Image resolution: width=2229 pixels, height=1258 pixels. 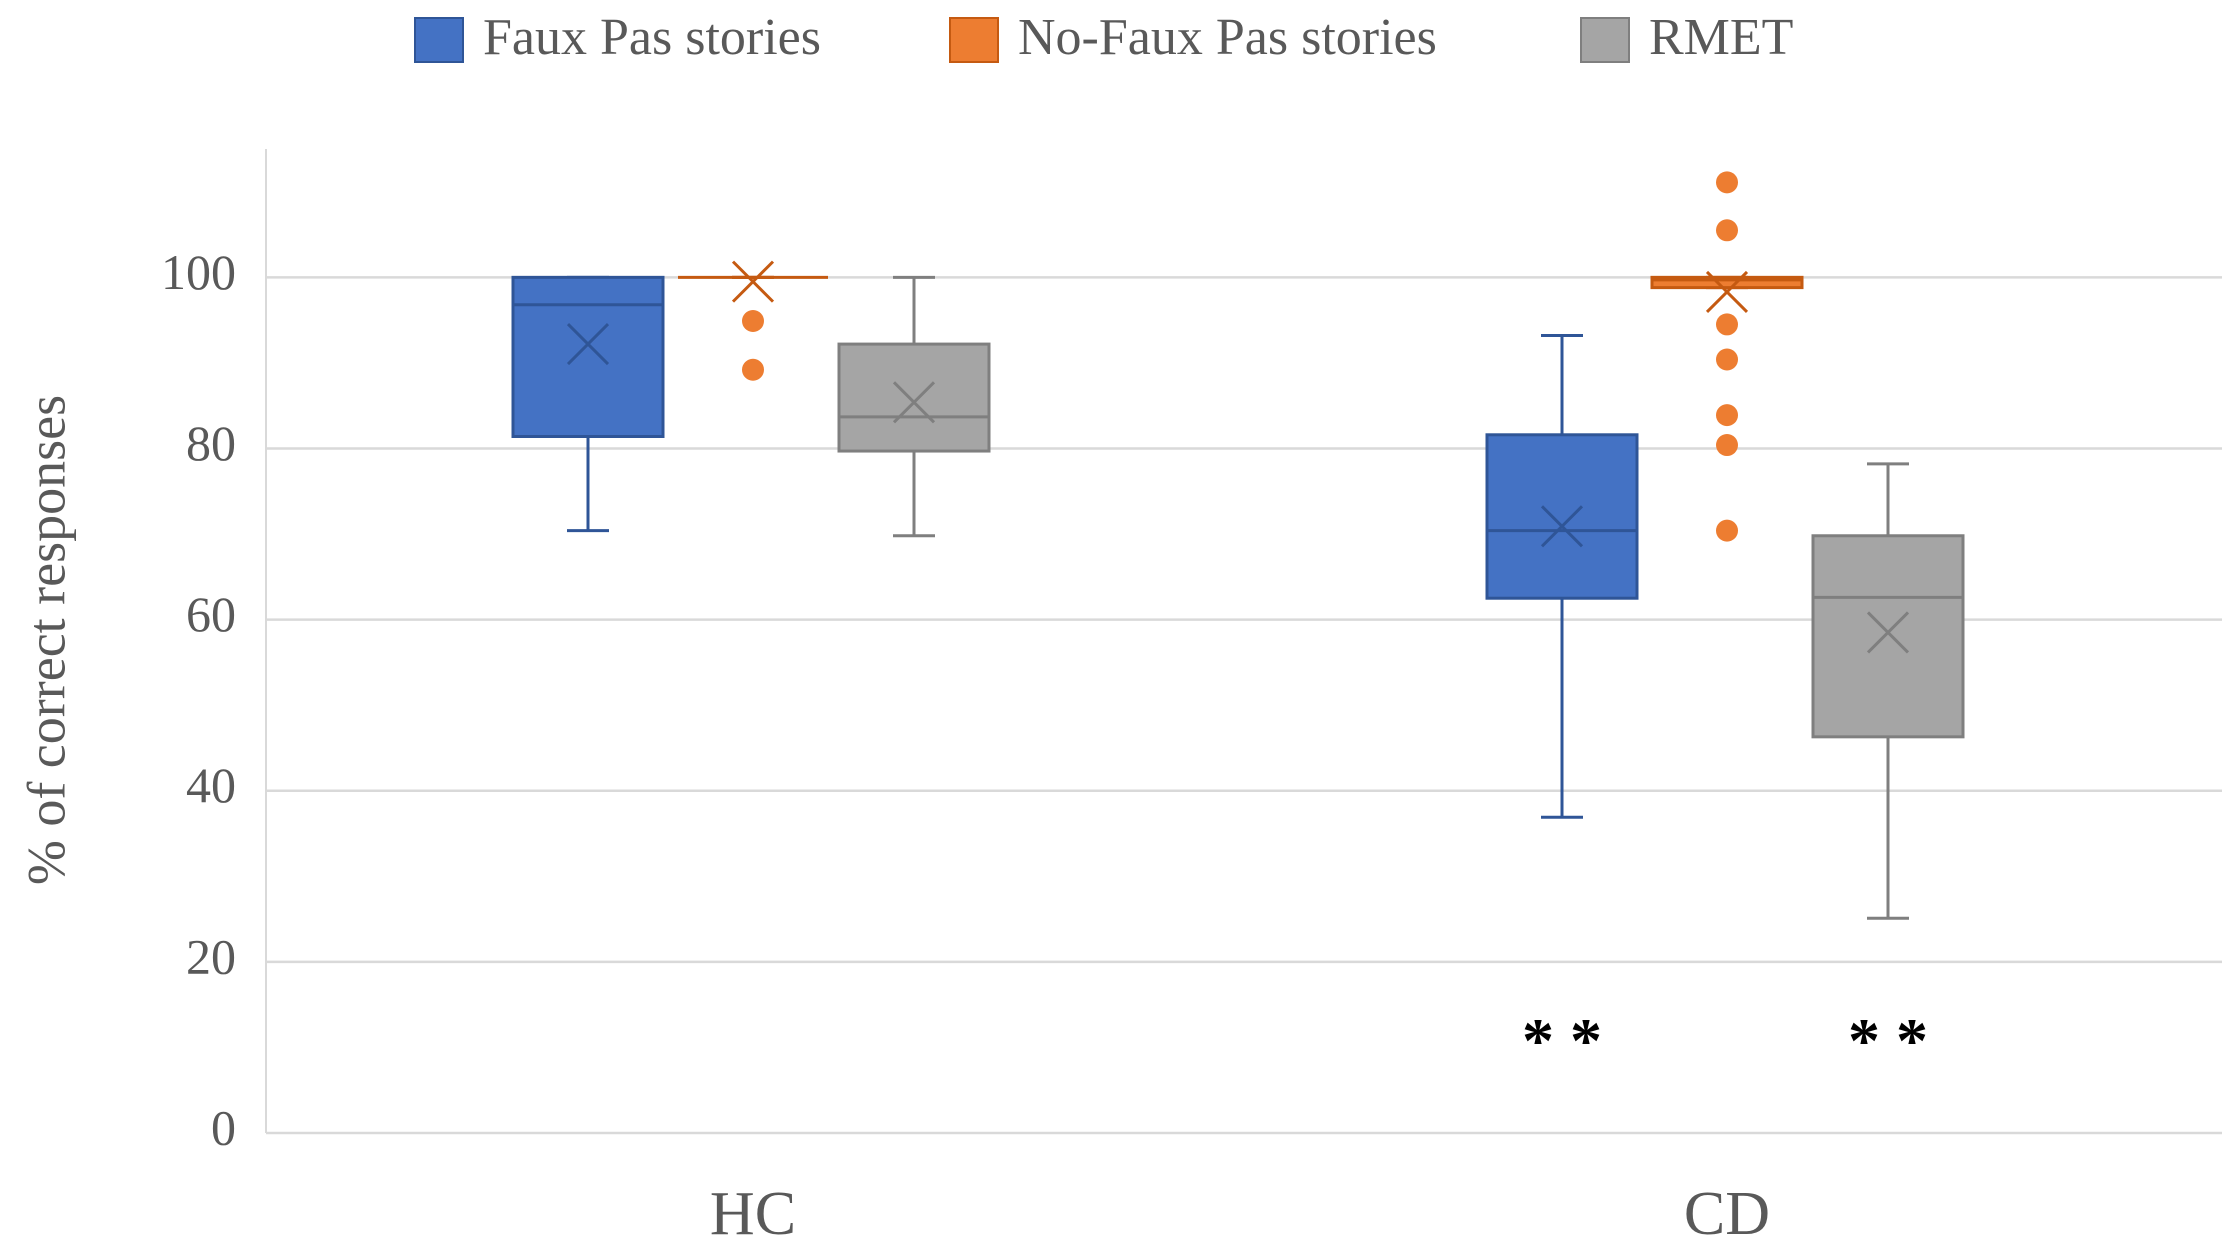 What do you see at coordinates (46, 640) in the screenshot?
I see `y-axis-label: % of correct responses` at bounding box center [46, 640].